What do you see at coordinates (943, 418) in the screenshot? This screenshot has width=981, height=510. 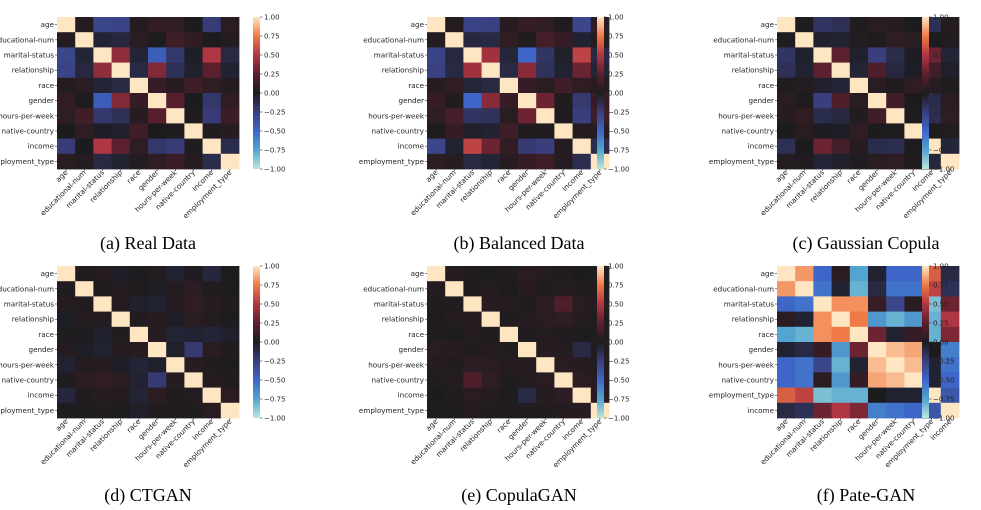 I see `colorbar-tick-label: −1.00` at bounding box center [943, 418].